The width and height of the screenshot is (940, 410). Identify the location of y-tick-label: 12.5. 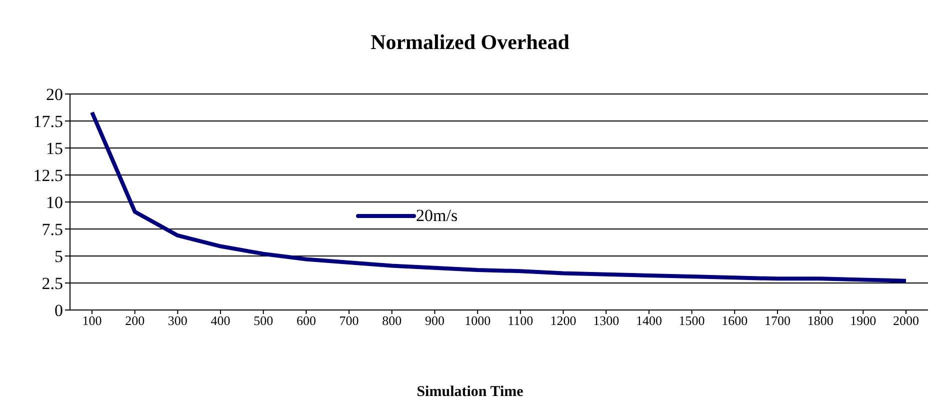
(48, 176).